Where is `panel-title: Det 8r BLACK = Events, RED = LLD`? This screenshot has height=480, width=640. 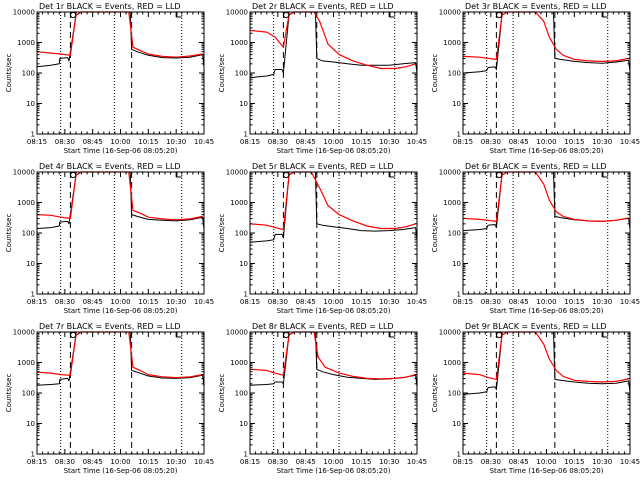 panel-title: Det 8r BLACK = Events, RED = LLD is located at coordinates (323, 326).